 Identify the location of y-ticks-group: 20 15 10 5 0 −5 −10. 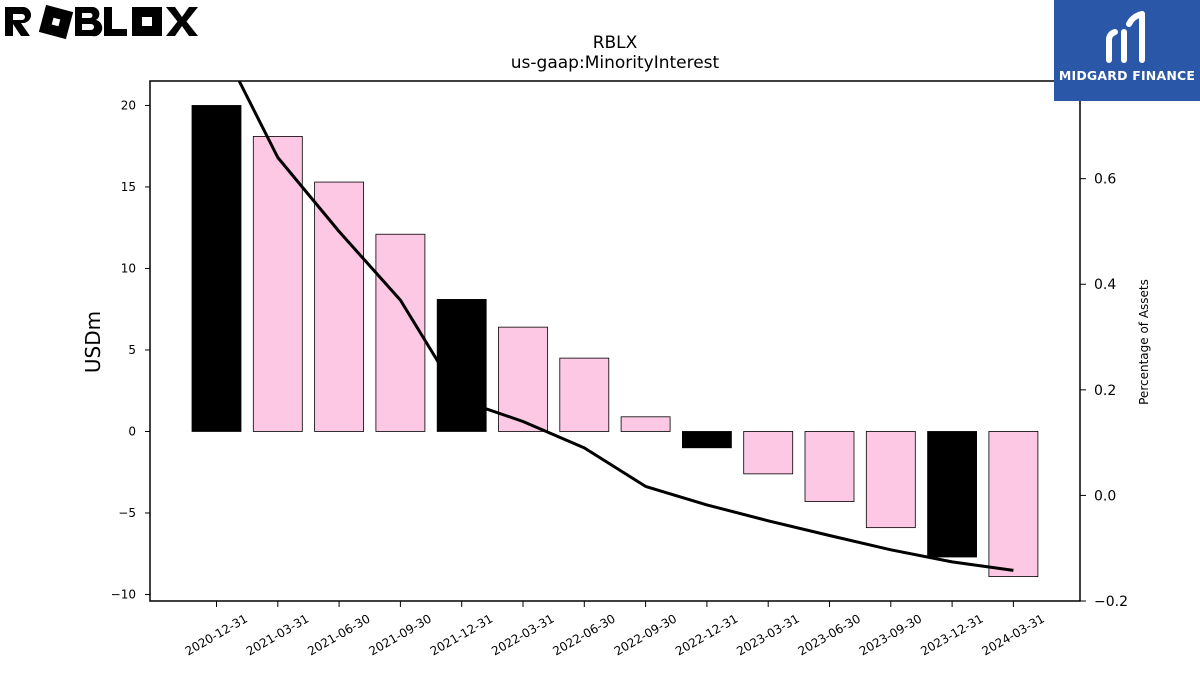
(130, 349).